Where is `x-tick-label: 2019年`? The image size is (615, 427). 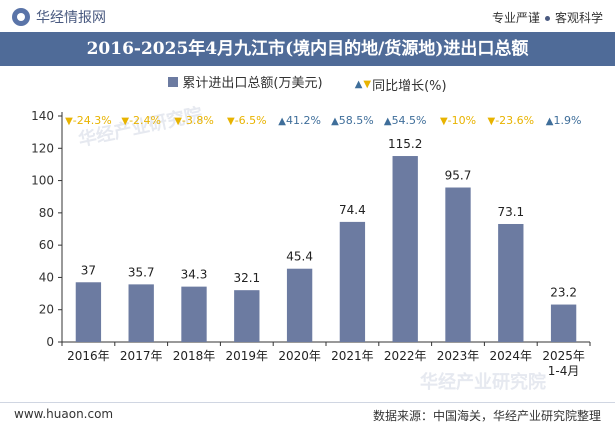 x-tick-label: 2019年 is located at coordinates (247, 356).